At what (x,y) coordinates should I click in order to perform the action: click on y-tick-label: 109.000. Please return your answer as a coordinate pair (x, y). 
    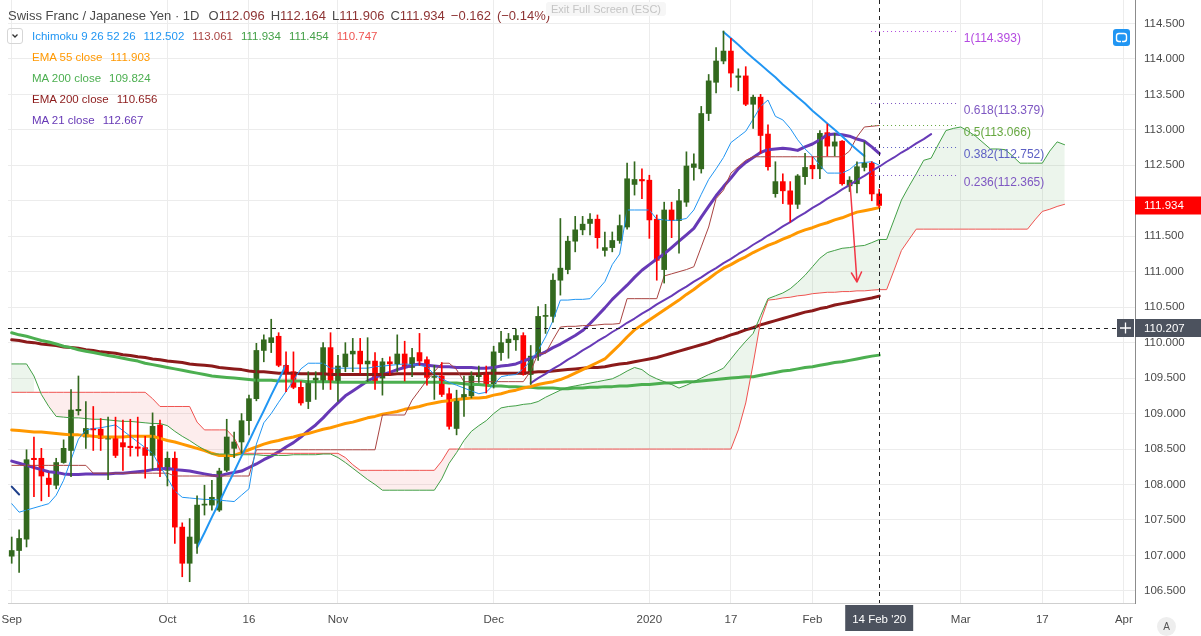
    Looking at the image, I should click on (1165, 412).